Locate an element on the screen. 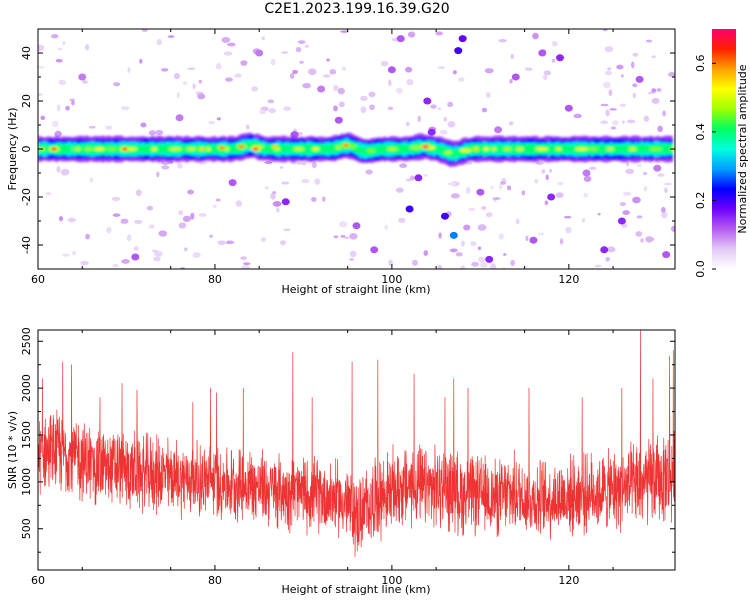 The height and width of the screenshot is (600, 750). colorbar-gradient is located at coordinates (724, 149).